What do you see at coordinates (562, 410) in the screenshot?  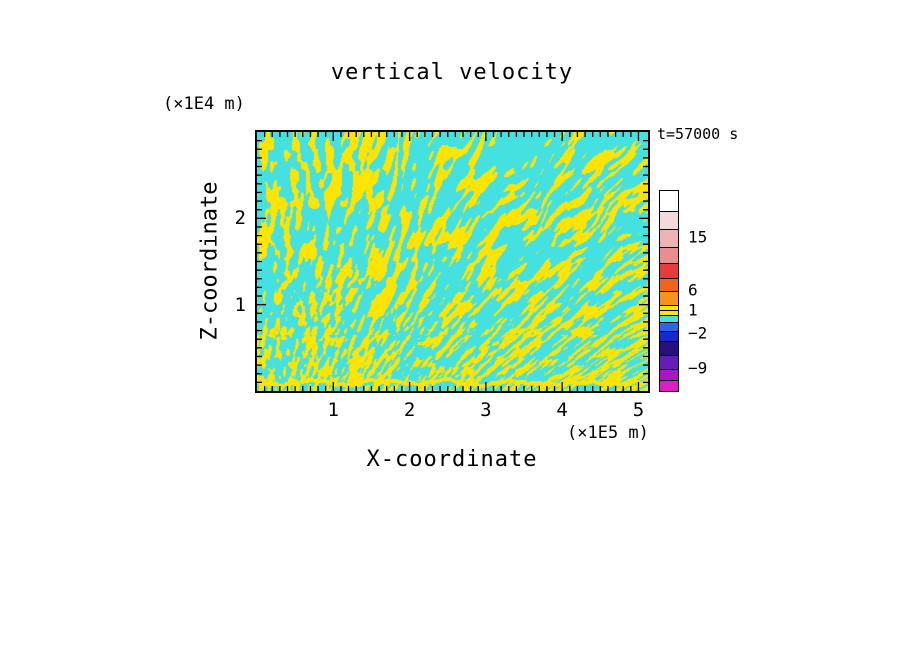 I see `x-tick-label: 4` at bounding box center [562, 410].